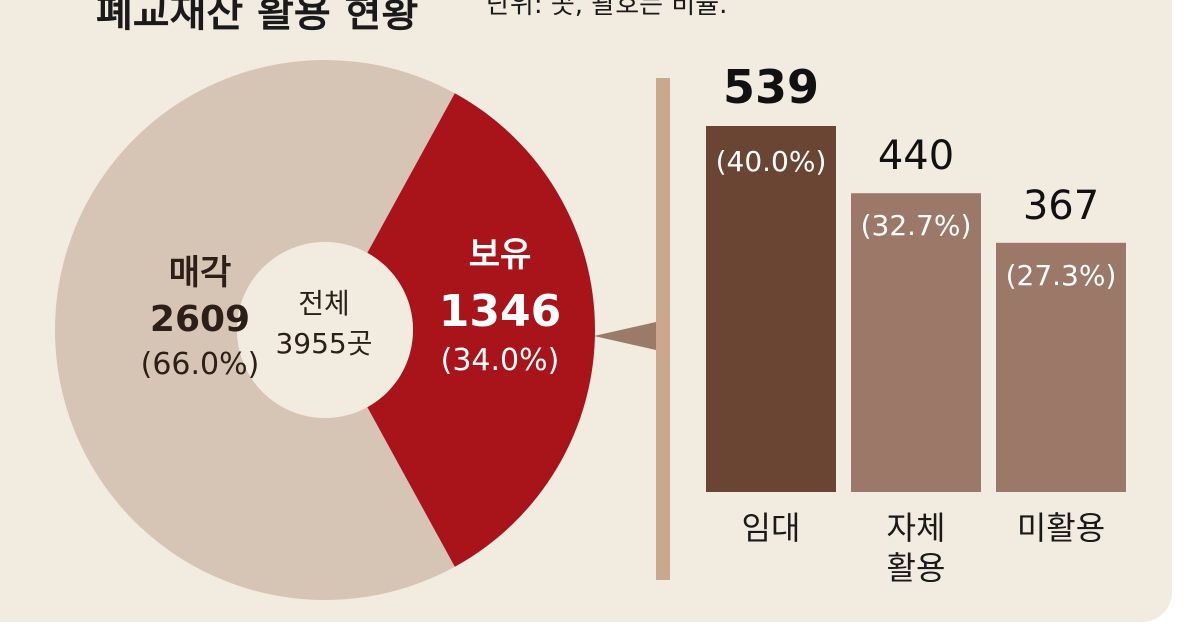 The image size is (1200, 630). Describe the element at coordinates (607, 10) in the screenshot. I see `unit-note: 단위: 곳, 괄호는 비율.` at that location.